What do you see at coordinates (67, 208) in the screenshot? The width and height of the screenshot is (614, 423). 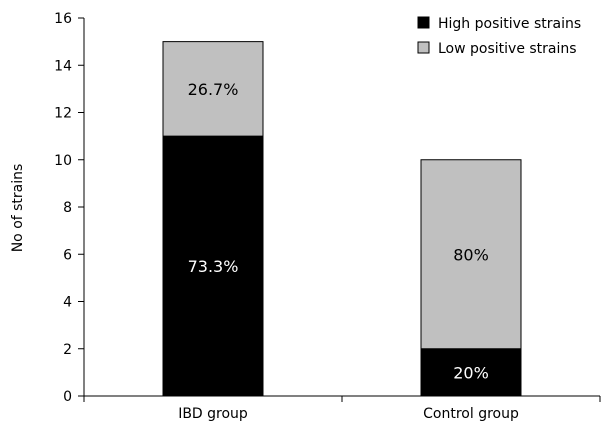 I see `y-tick-label: 8` at bounding box center [67, 208].